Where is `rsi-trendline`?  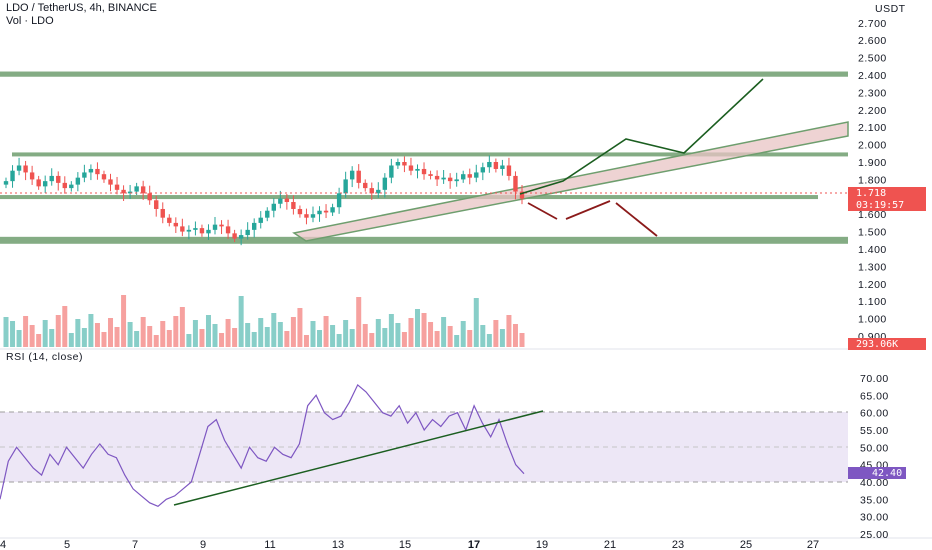 rsi-trendline is located at coordinates (358, 458).